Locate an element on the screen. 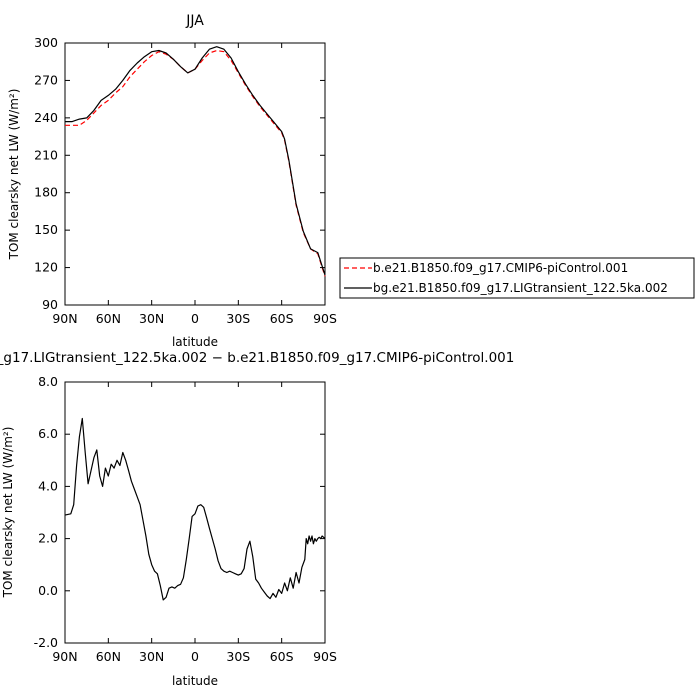 This screenshot has width=700, height=700. legend-box is located at coordinates (517, 278).